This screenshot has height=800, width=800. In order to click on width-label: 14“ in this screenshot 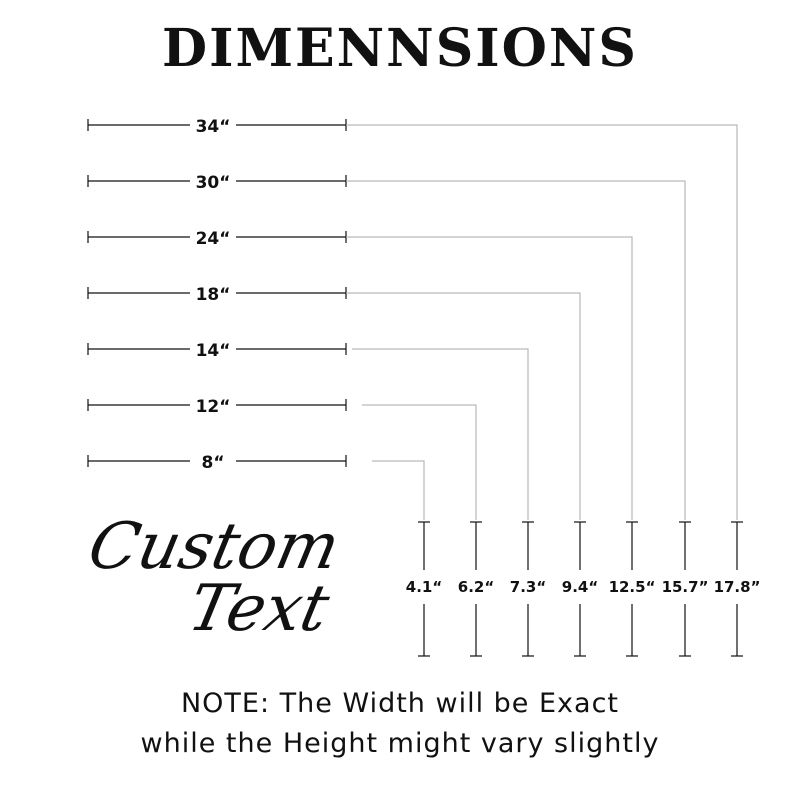, I will do `click(213, 351)`.